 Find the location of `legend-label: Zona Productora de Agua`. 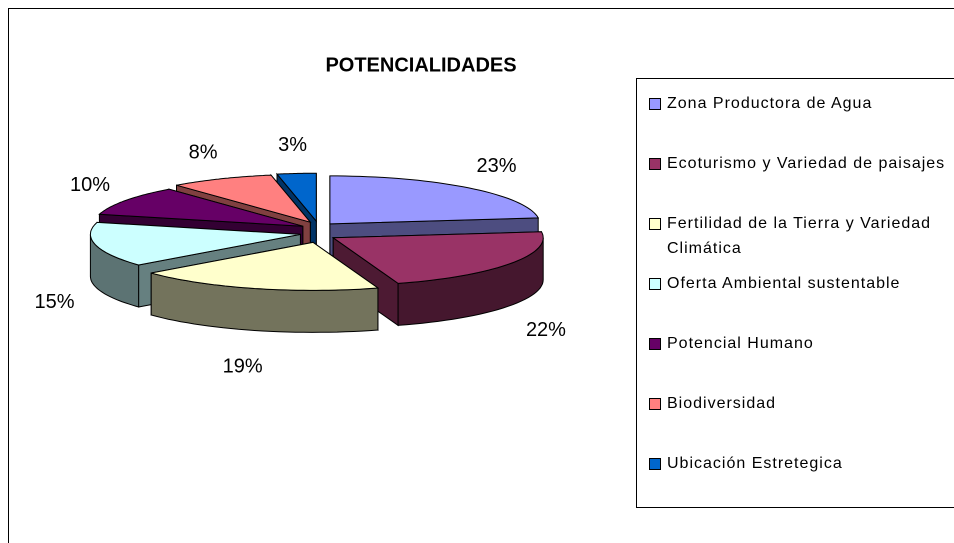

legend-label: Zona Productora de Agua is located at coordinates (770, 103).